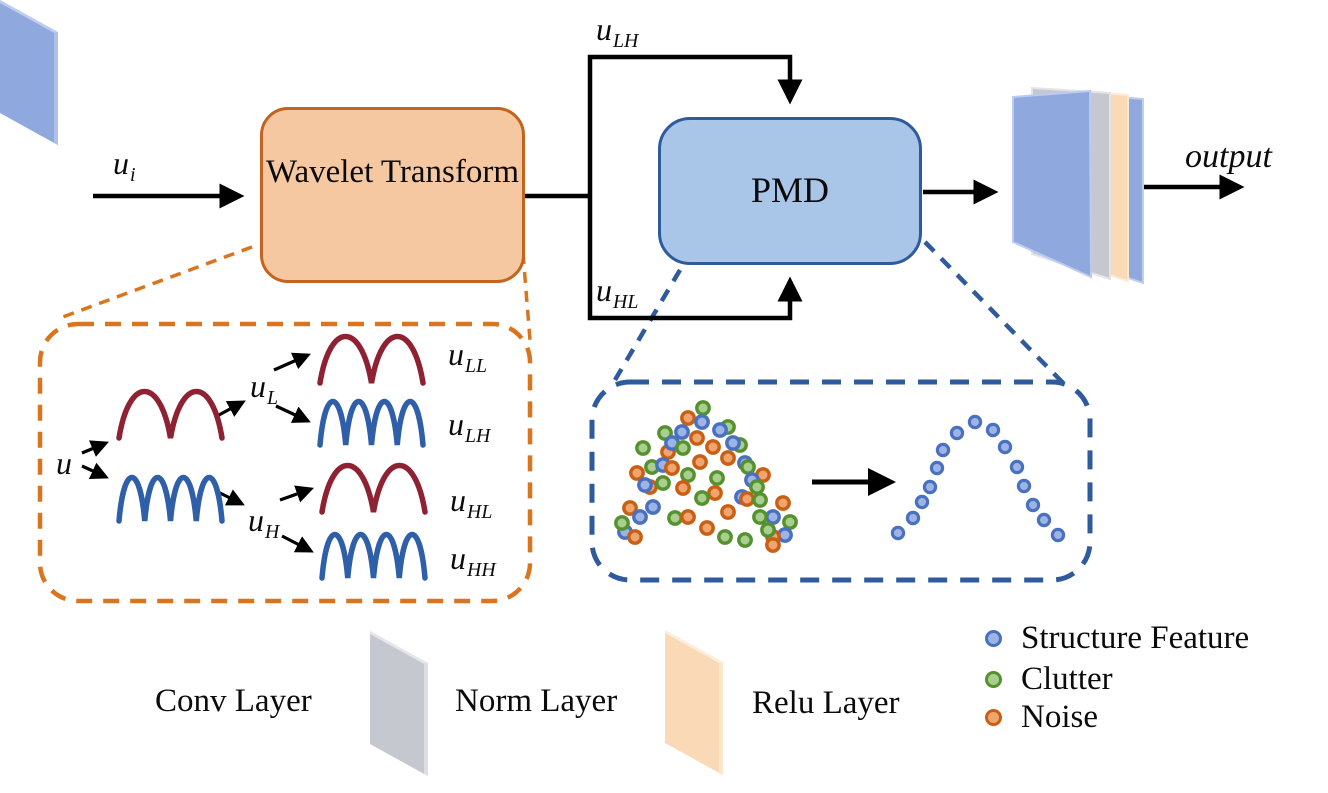 The height and width of the screenshot is (793, 1328). Describe the element at coordinates (392, 172) in the screenshot. I see `wavelet-transform-title: Wavelet Transform` at that location.